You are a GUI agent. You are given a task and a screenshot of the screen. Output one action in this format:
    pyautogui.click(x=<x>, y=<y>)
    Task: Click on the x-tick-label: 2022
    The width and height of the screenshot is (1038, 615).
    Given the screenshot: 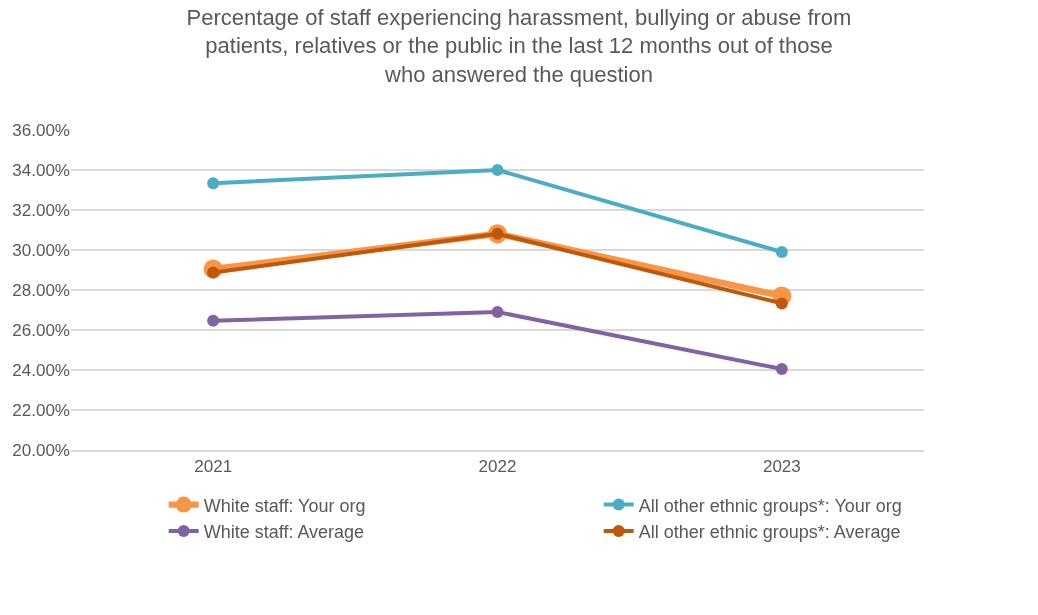 What is the action you would take?
    pyautogui.click(x=497, y=467)
    